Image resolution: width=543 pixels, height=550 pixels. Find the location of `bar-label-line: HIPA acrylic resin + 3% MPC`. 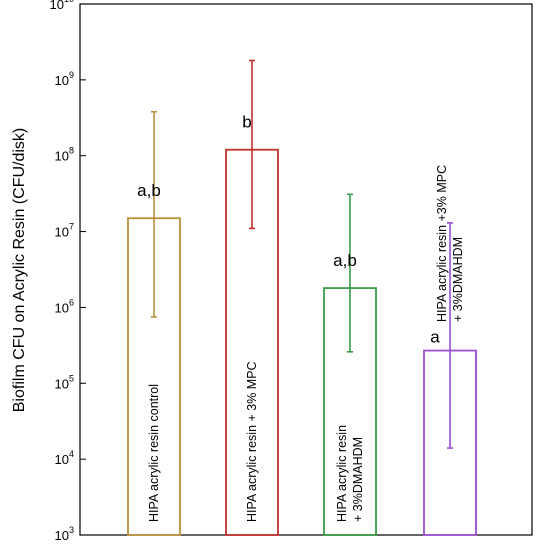

bar-label-line: HIPA acrylic resin + 3% MPC is located at coordinates (252, 441).